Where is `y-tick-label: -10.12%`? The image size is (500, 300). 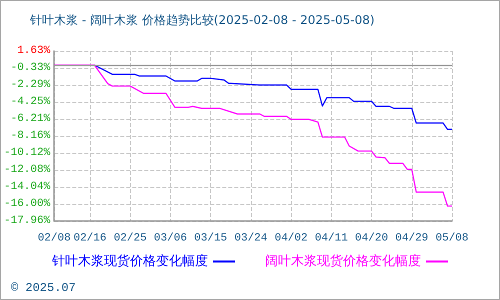 y-tick-label: -10.12% is located at coordinates (27, 152).